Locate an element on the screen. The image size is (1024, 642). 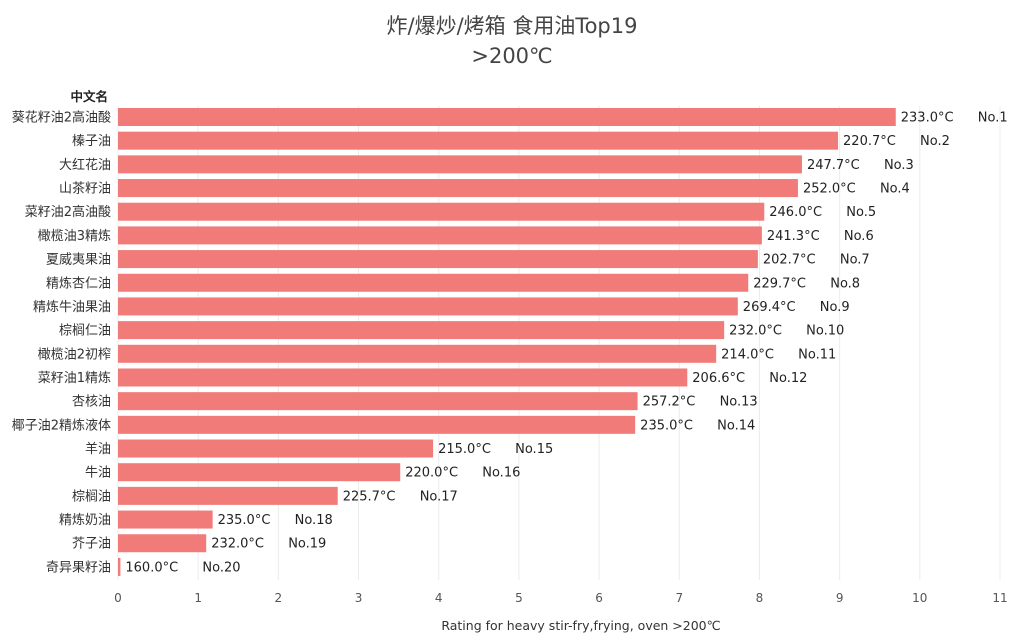
category-label: 棕榈仁油 is located at coordinates (85, 331).